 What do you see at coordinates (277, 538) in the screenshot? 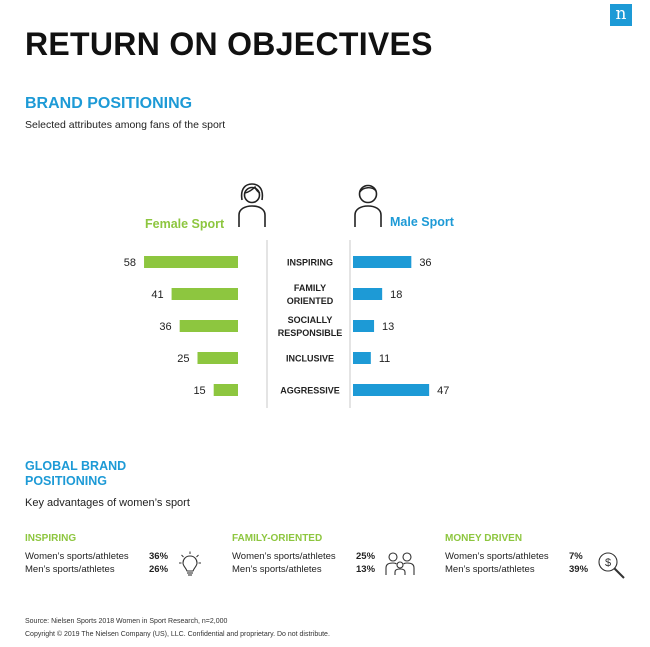
I see `card-title: FAMILY-ORIENTED` at bounding box center [277, 538].